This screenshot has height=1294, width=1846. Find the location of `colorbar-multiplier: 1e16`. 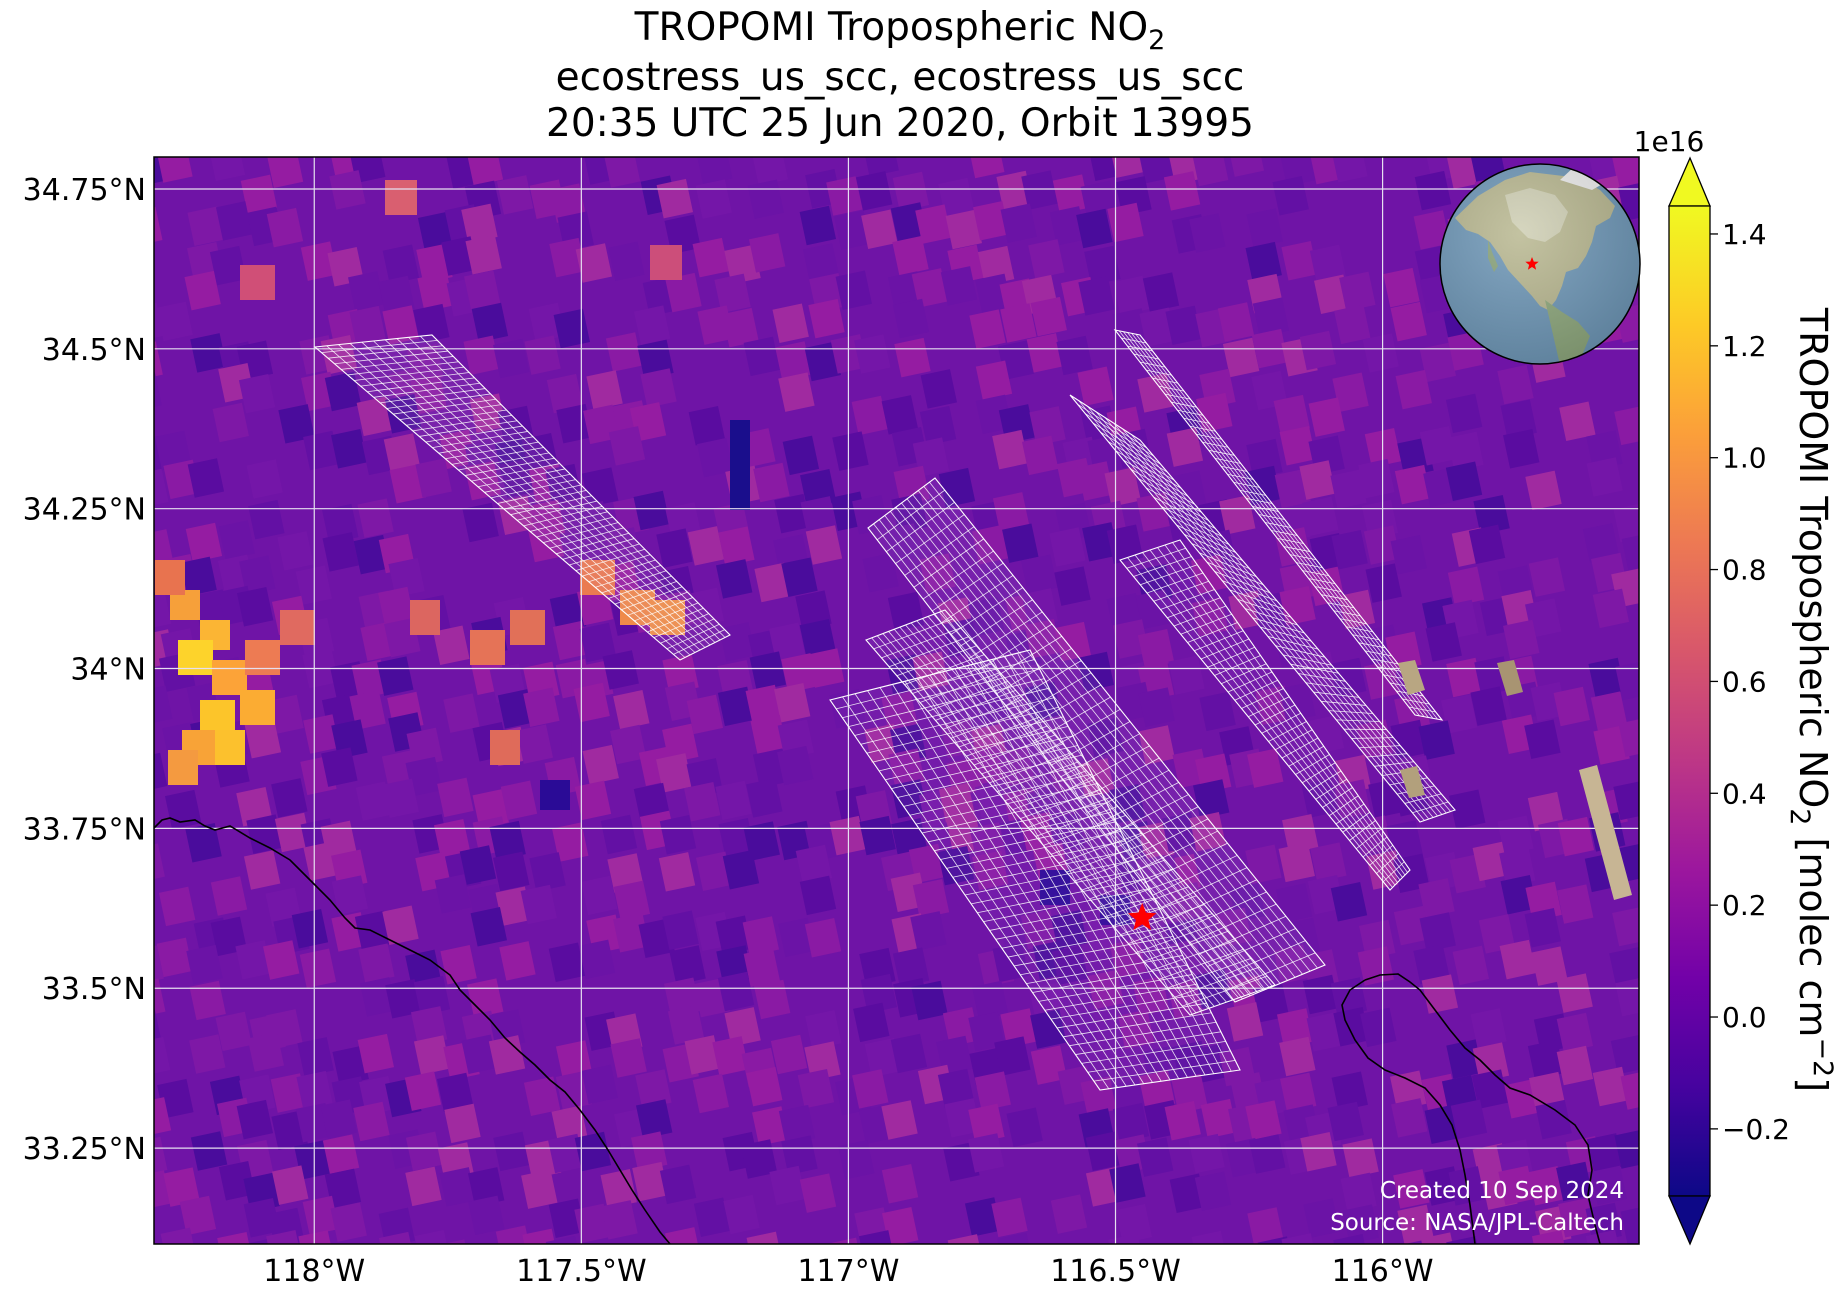

colorbar-multiplier: 1e16 is located at coordinates (1669, 141).